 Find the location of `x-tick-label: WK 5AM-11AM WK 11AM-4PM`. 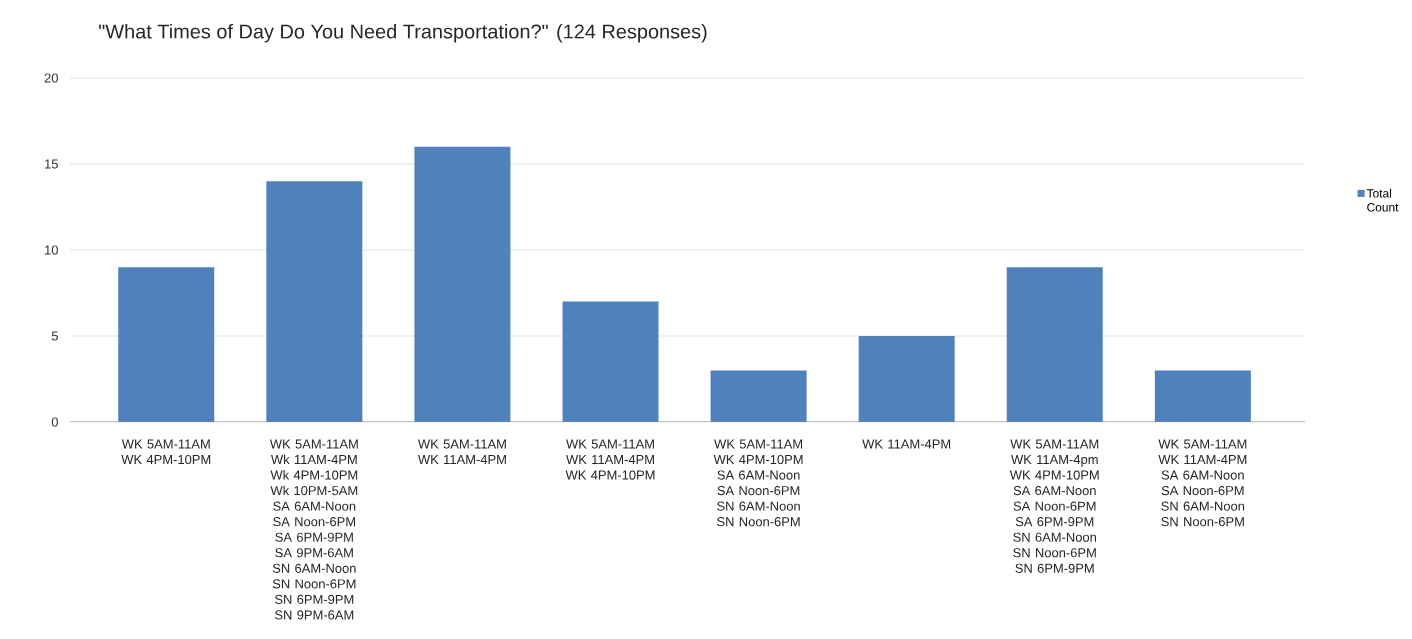

x-tick-label: WK 5AM-11AM WK 11AM-4PM is located at coordinates (461, 451).